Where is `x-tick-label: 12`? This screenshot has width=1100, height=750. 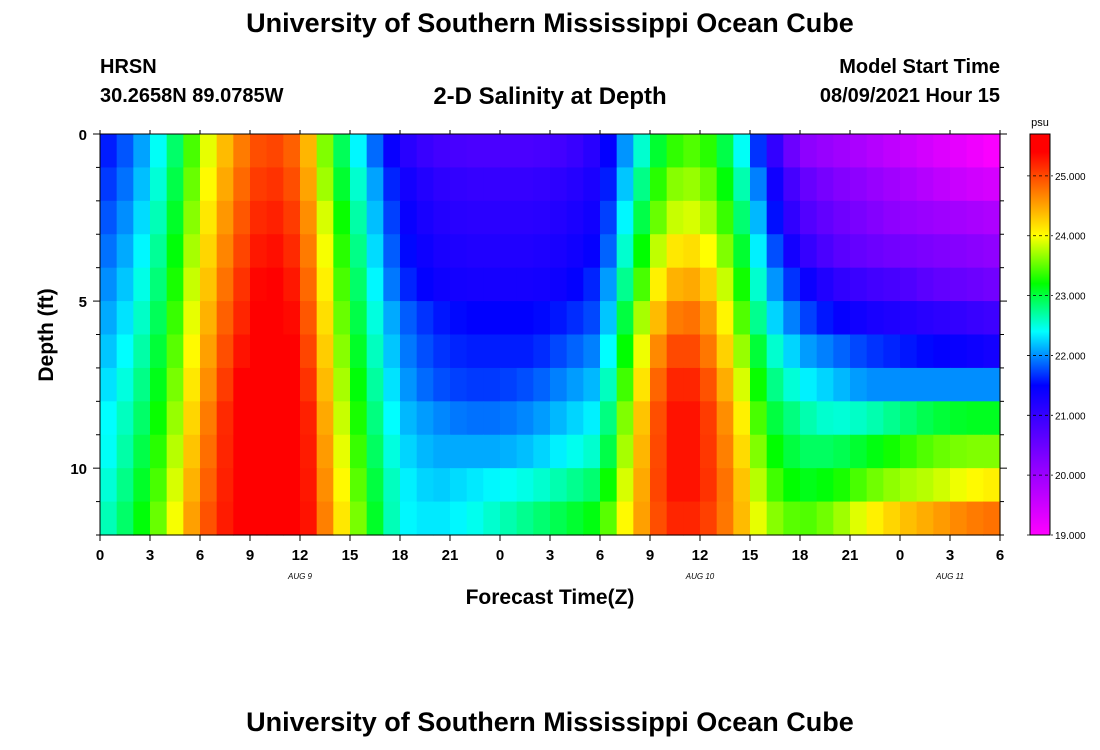
x-tick-label: 12 is located at coordinates (700, 555).